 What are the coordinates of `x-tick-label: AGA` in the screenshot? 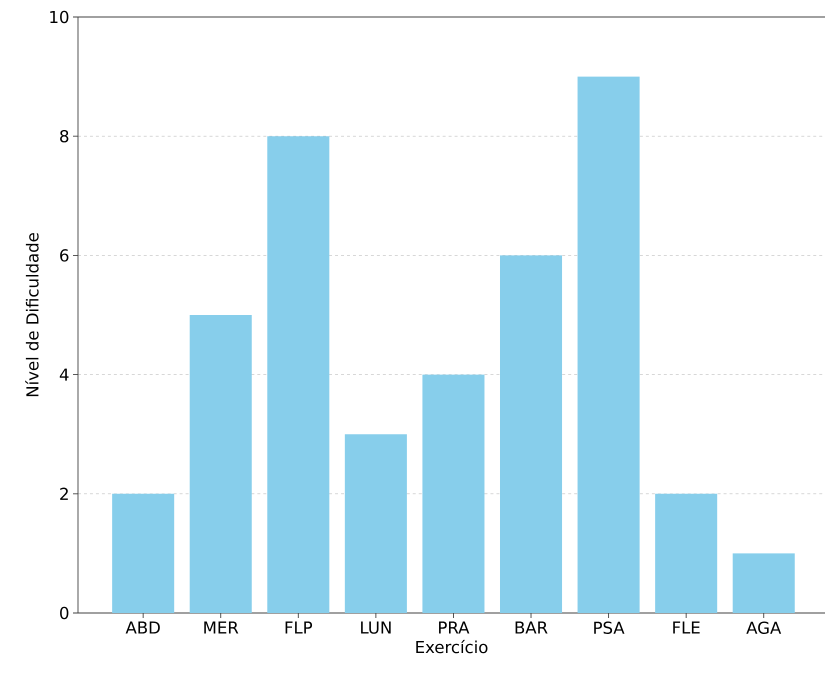 It's located at (764, 628).